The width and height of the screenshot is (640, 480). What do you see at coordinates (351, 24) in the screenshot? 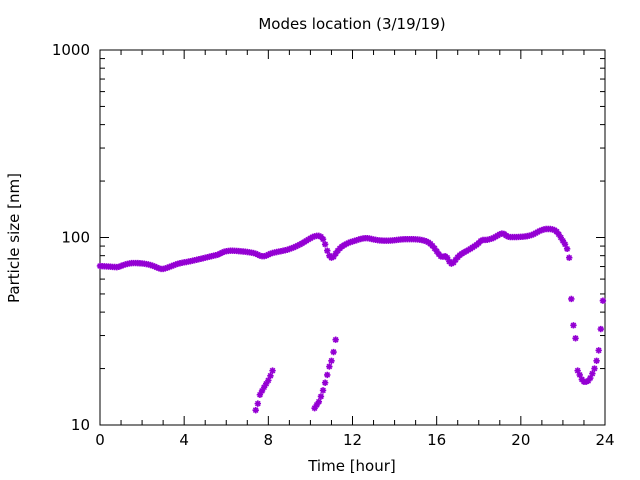
I see `chart-title: Modes location (3/19/19)` at bounding box center [351, 24].